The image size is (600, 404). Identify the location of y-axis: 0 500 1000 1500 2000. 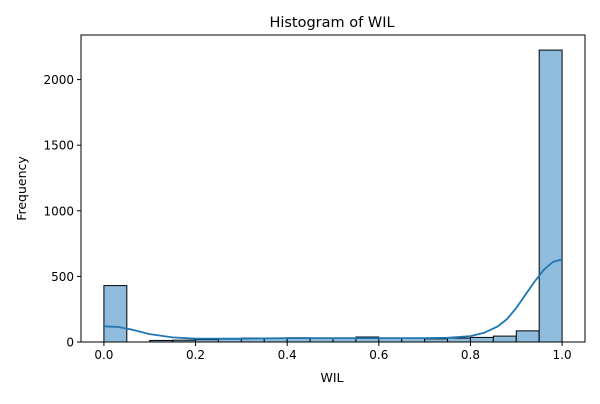
(62, 211).